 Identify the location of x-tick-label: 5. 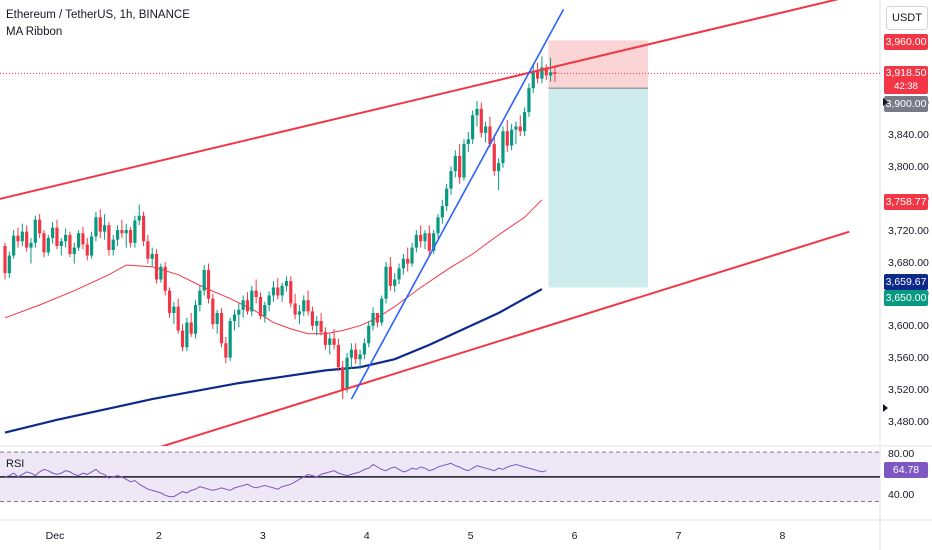
(470, 536).